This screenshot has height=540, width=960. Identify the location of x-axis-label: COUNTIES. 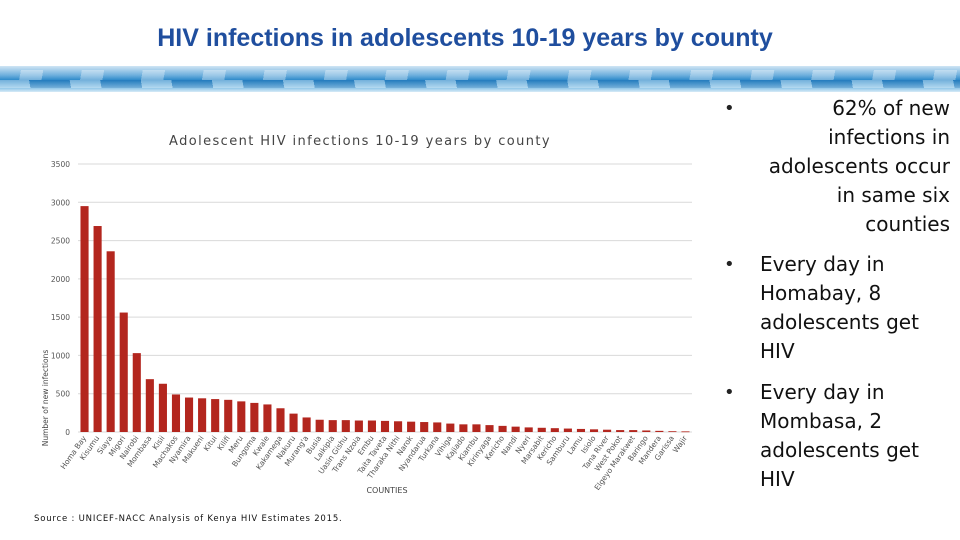
(386, 490).